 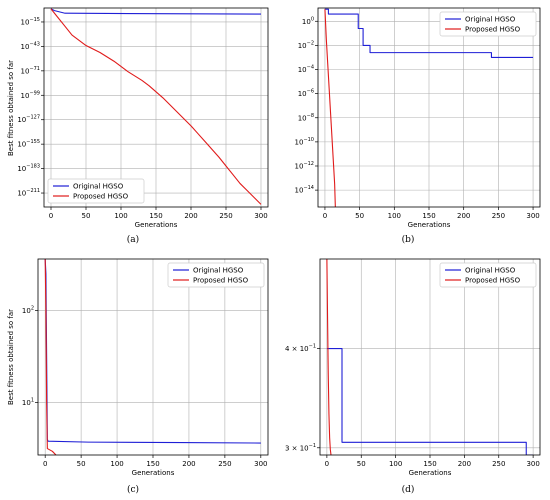 I want to click on caption-b: (b), so click(x=408, y=239).